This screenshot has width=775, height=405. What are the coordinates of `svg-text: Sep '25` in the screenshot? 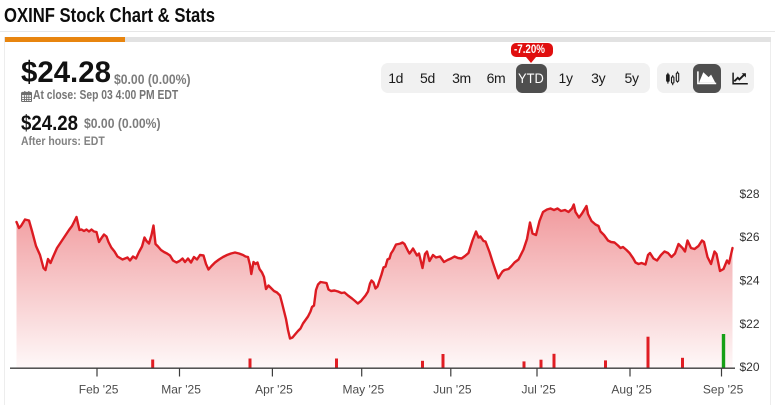 It's located at (723, 390).